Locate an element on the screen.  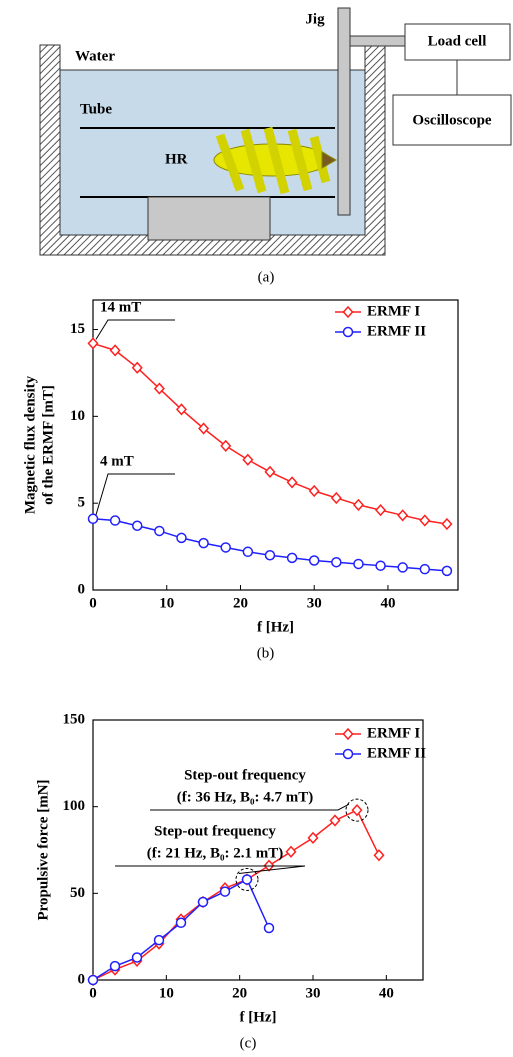
label: Tube is located at coordinates (96, 109).